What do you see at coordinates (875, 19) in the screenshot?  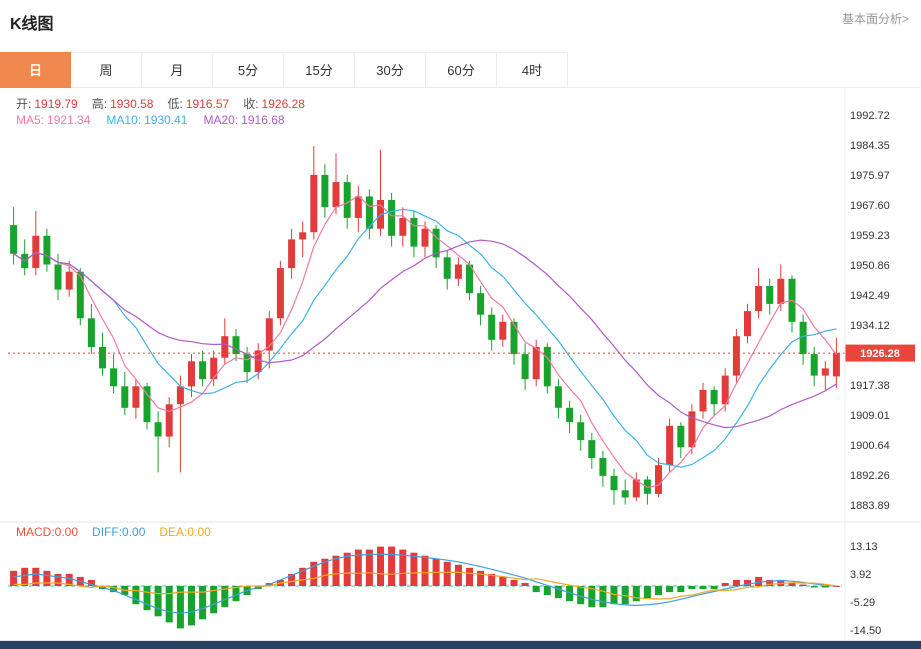 I see `fundamental-analysis-link: 基本面分析>` at bounding box center [875, 19].